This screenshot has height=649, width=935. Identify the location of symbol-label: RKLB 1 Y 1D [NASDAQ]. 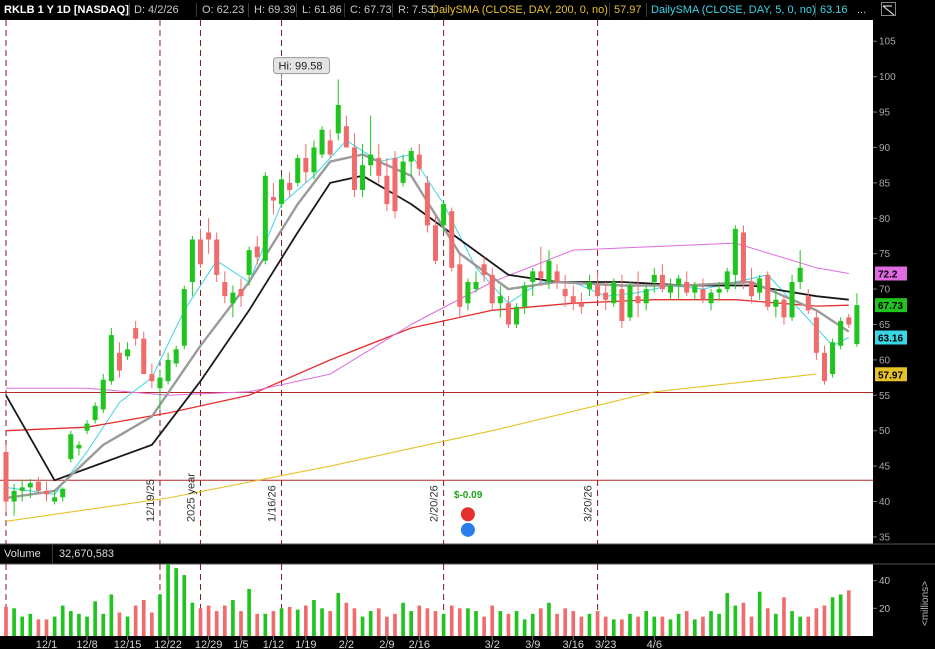
(66, 10).